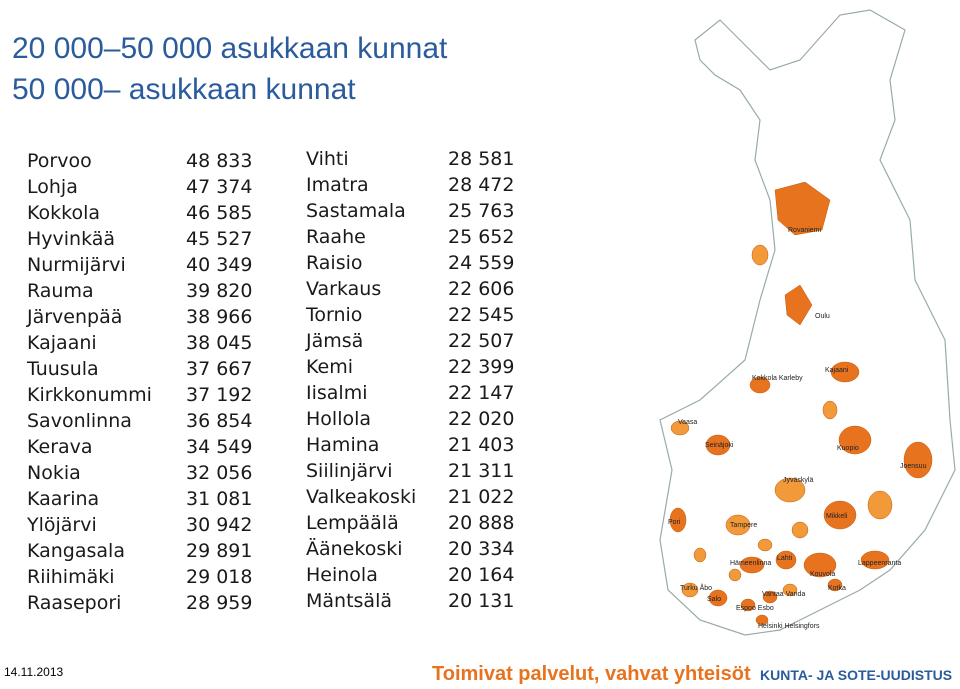 This screenshot has height=689, width=960. What do you see at coordinates (219, 525) in the screenshot?
I see `population: 30 942` at bounding box center [219, 525].